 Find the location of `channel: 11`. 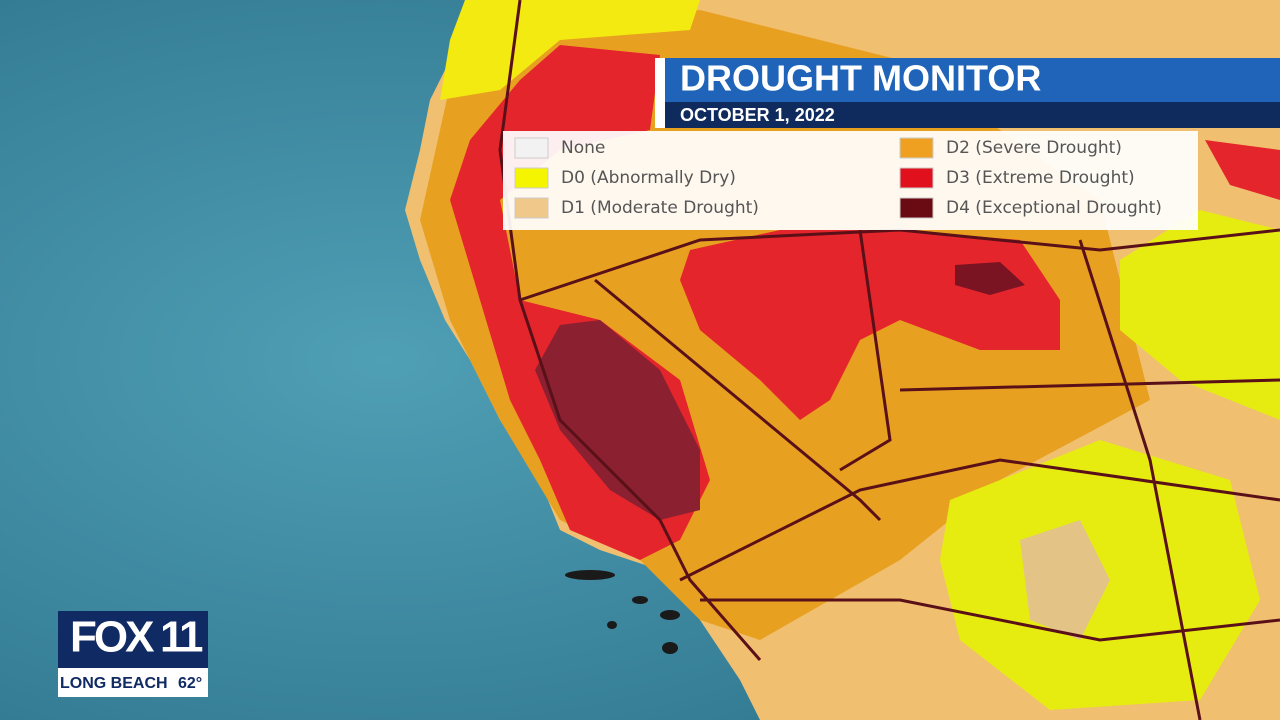

channel: 11 is located at coordinates (181, 637).